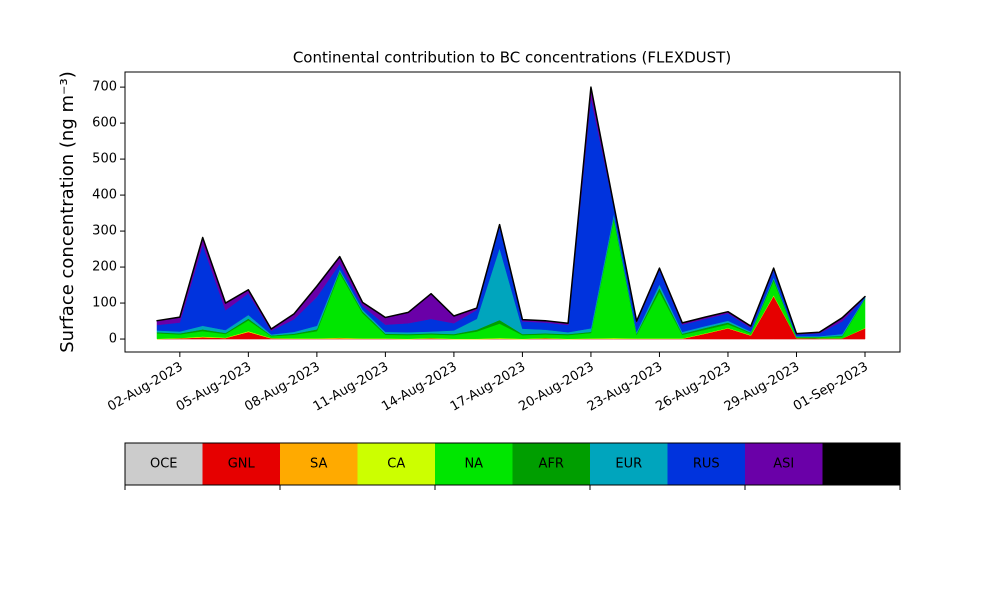 The width and height of the screenshot is (1000, 600). I want to click on legend-label: GNL, so click(242, 464).